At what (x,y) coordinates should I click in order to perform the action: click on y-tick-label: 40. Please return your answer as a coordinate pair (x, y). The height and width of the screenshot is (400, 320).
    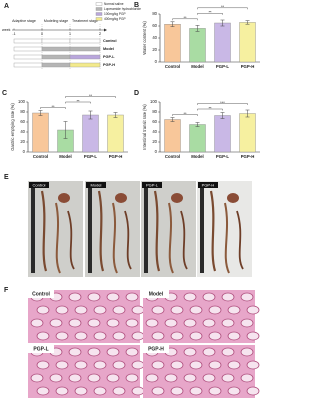
    Looking at the image, I should click on (154, 131).